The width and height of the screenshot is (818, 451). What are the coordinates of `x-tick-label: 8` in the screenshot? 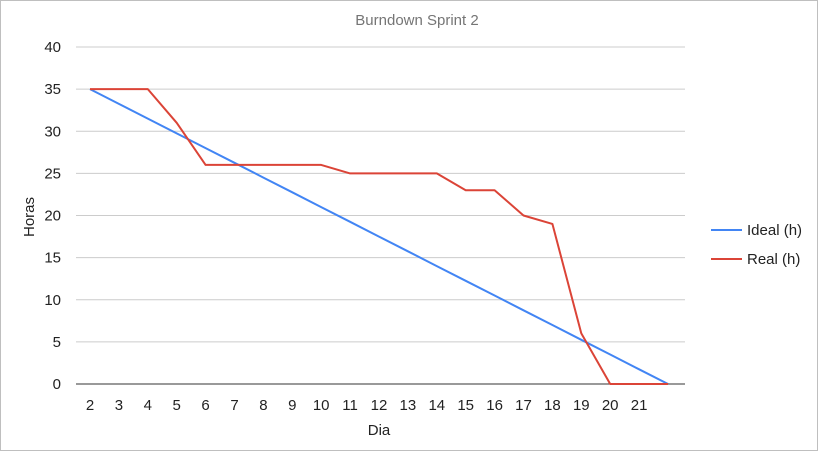 It's located at (263, 405).